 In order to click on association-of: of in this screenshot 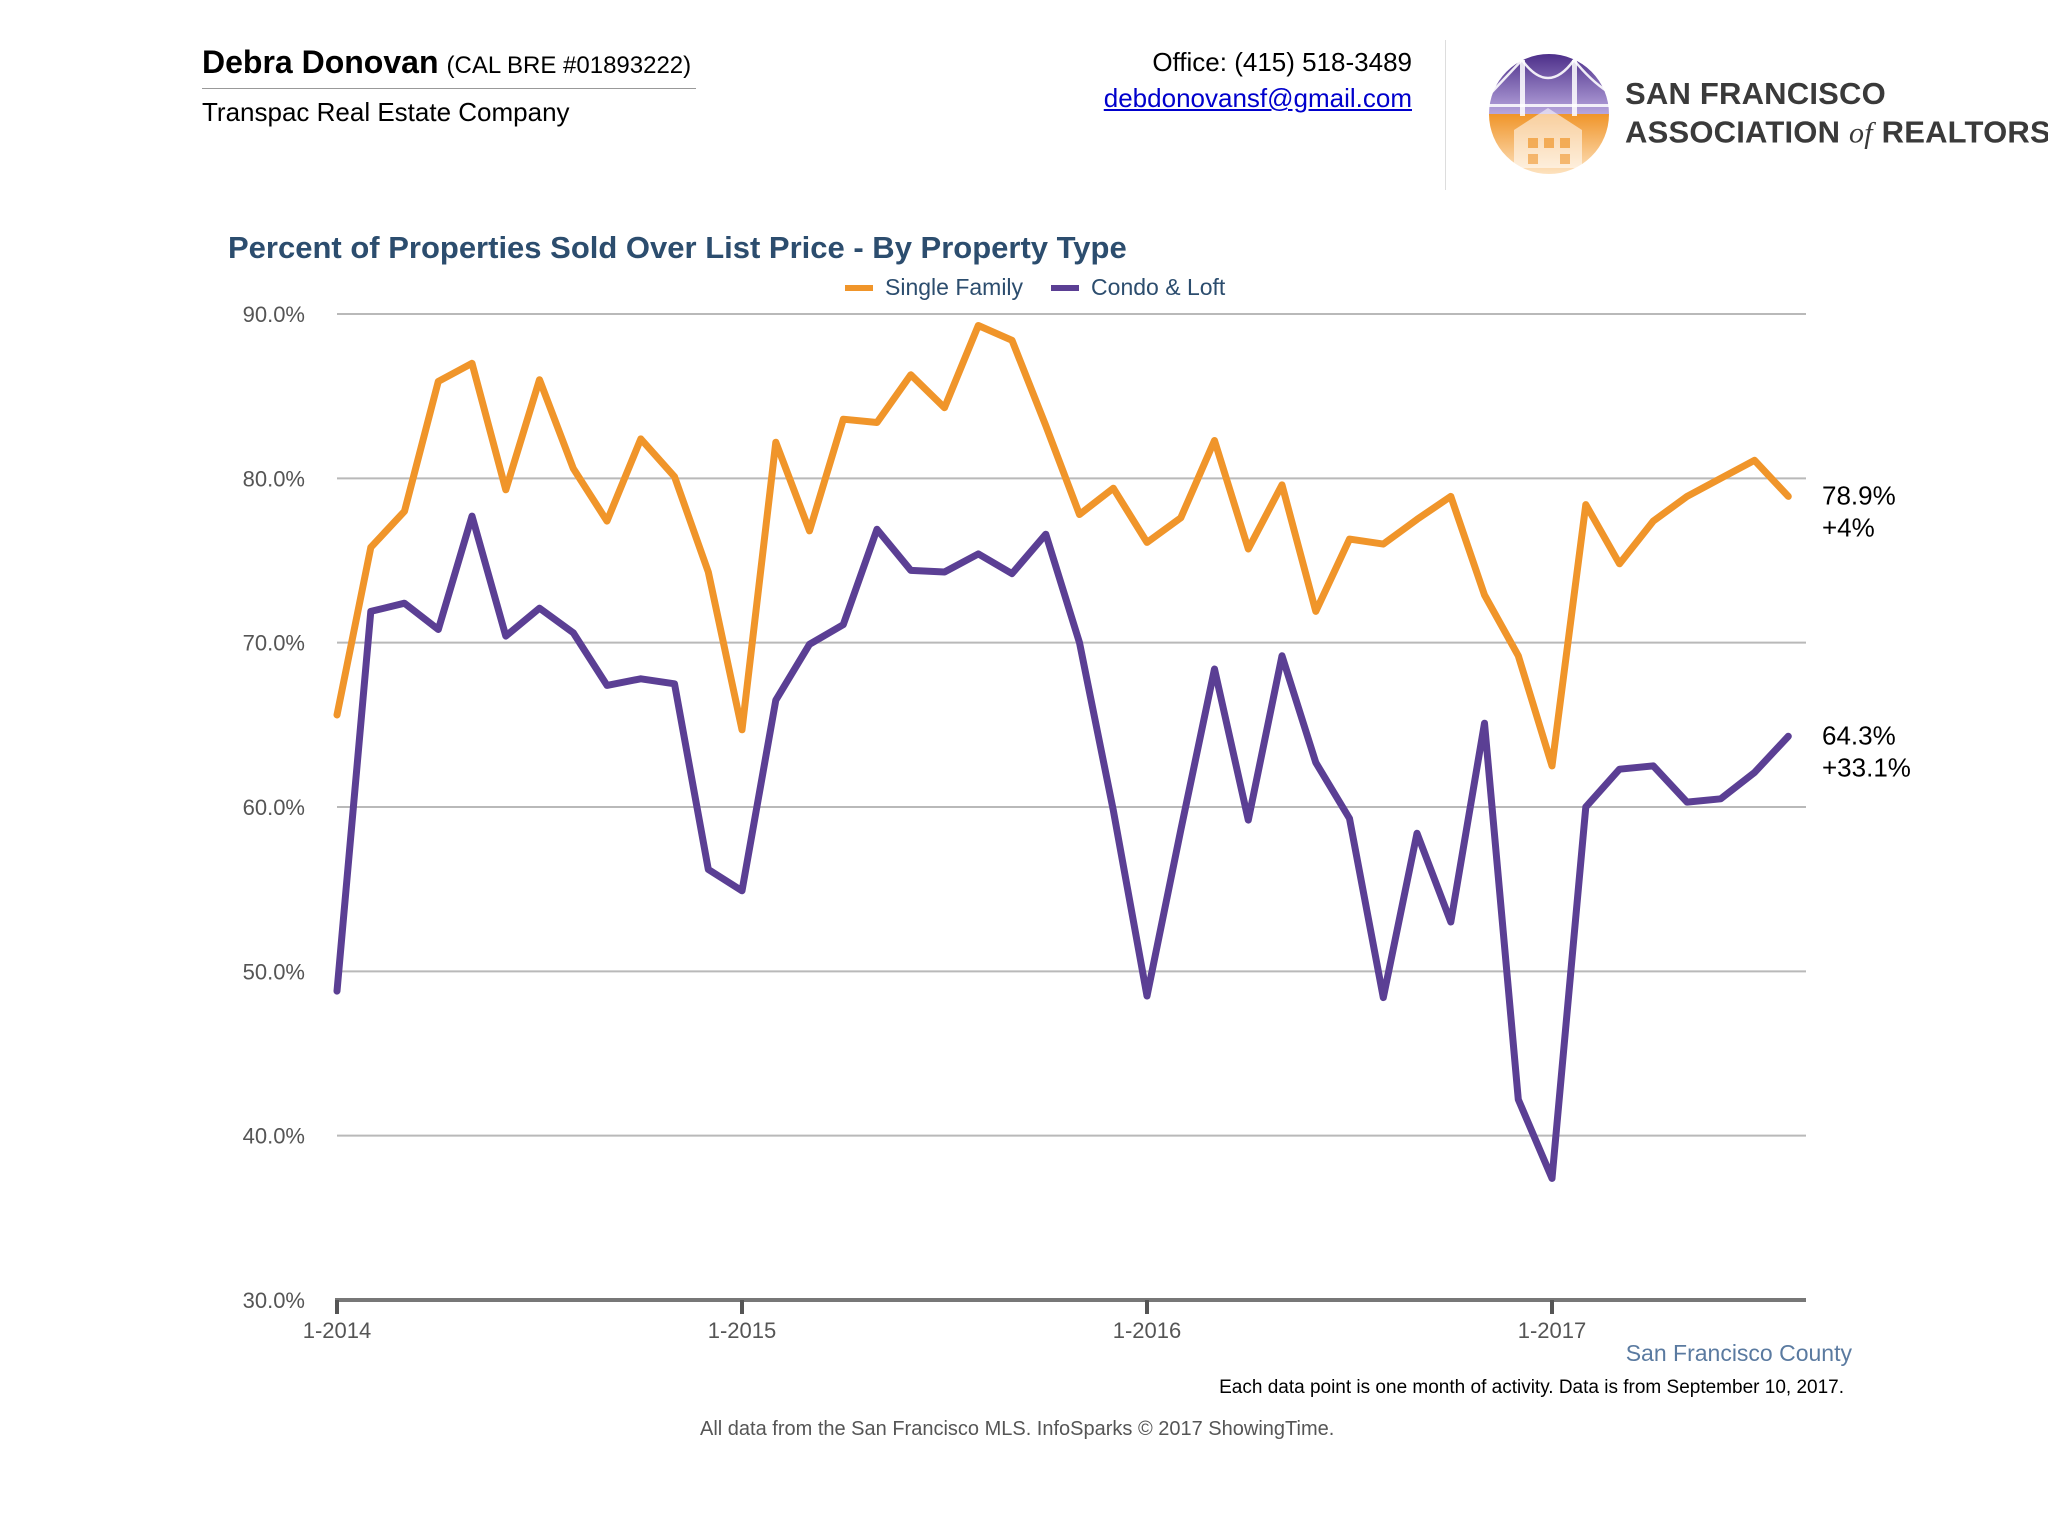, I will do `click(1861, 133)`.